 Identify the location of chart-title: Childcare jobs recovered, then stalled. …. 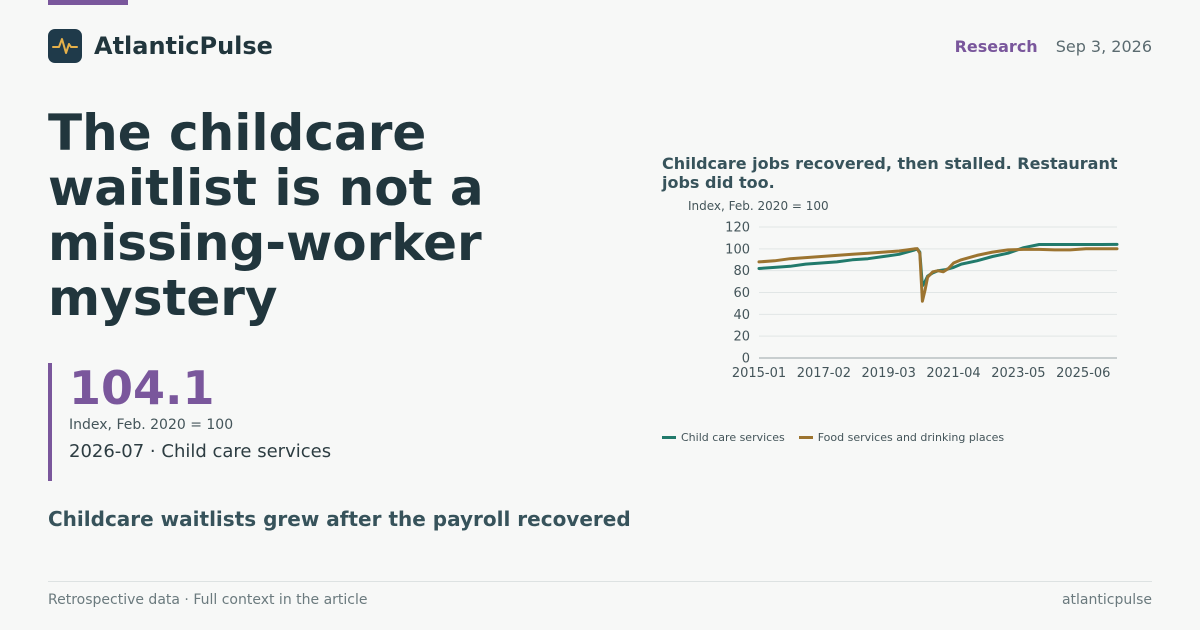
(890, 173).